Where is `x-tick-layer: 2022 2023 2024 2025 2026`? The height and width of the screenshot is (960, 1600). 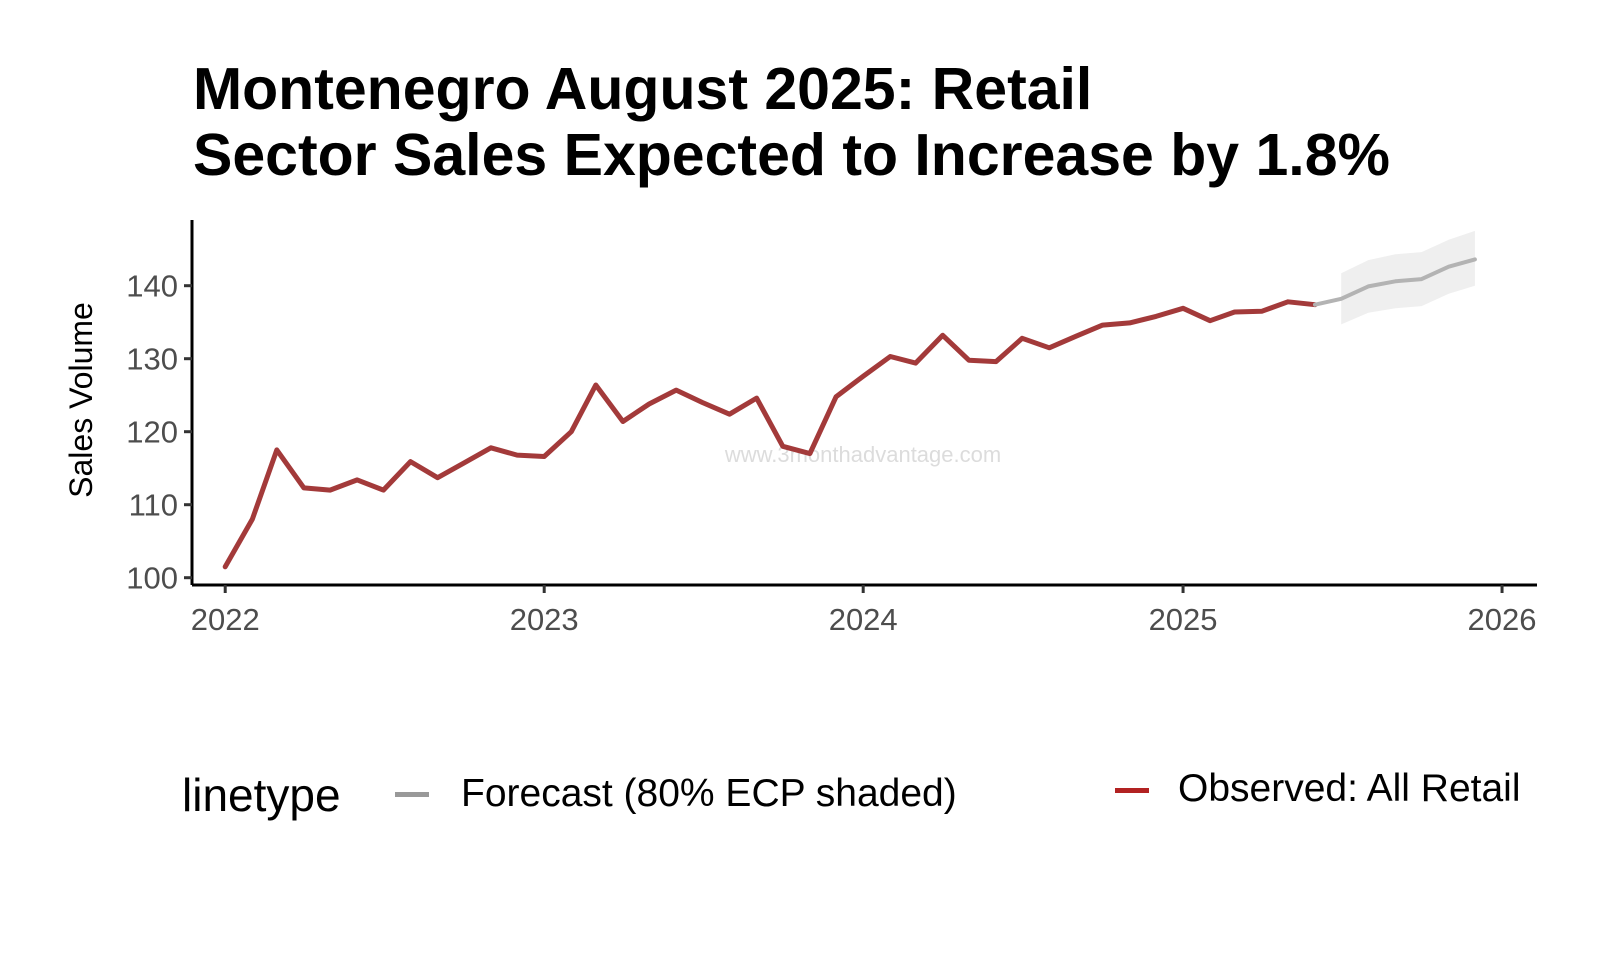 x-tick-layer: 2022 2023 2024 2025 2026 is located at coordinates (864, 611).